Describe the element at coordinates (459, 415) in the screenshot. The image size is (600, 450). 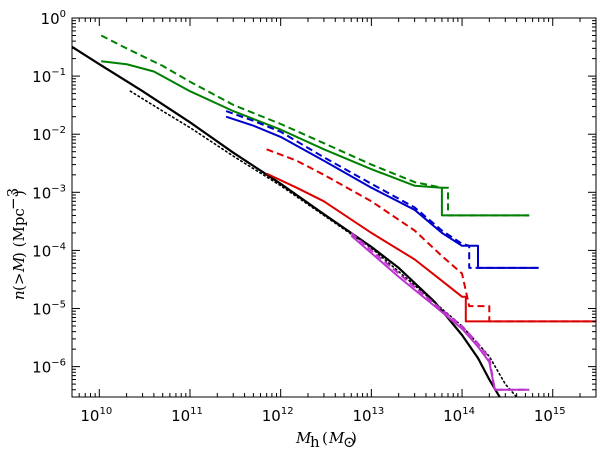
I see `x-tick-label: 1014` at that location.